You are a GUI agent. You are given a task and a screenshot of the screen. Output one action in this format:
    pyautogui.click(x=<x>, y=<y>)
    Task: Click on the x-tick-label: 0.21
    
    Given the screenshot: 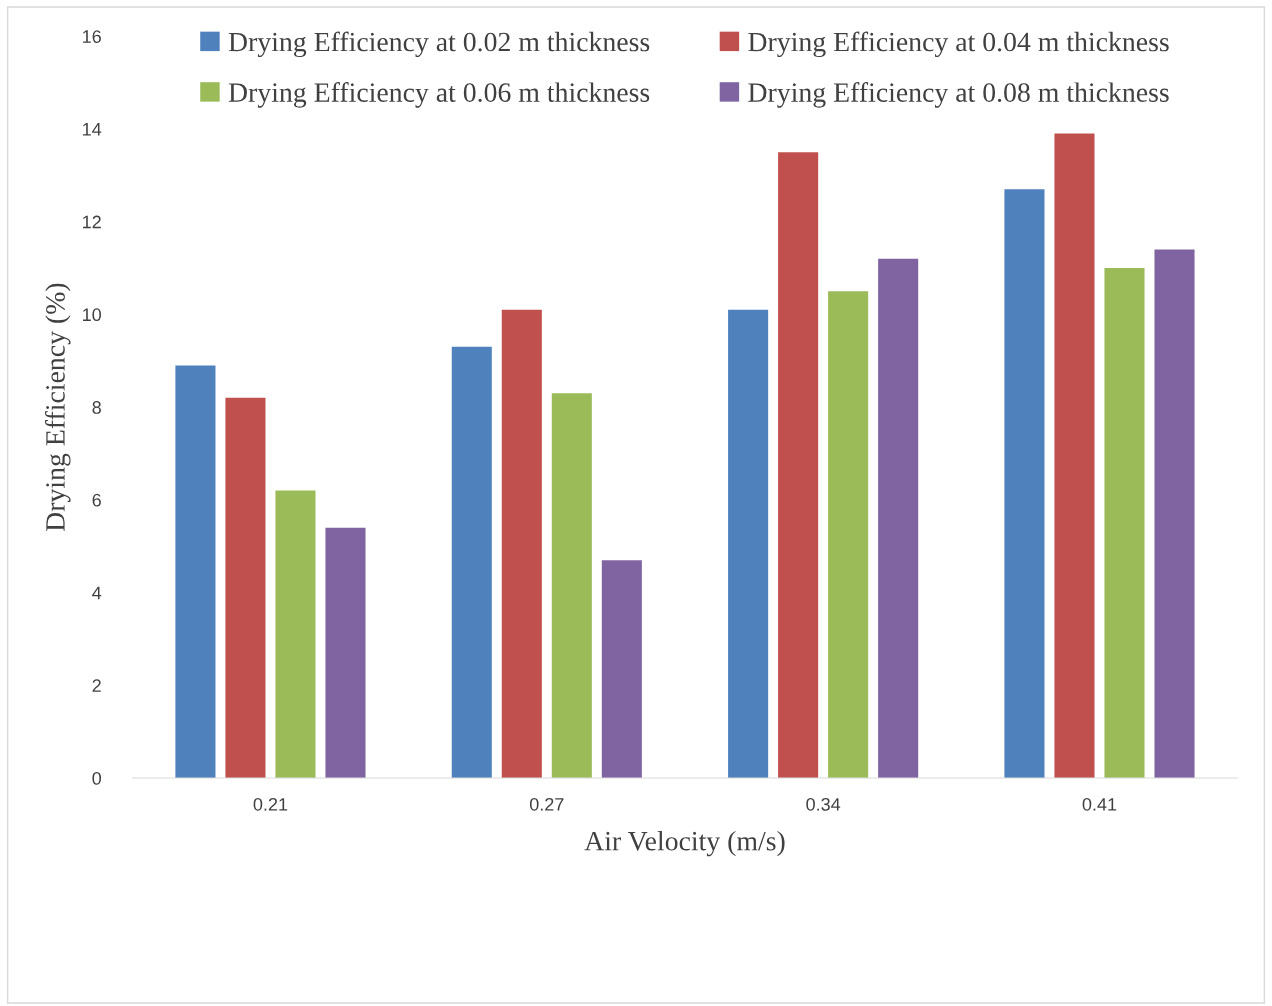 What is the action you would take?
    pyautogui.click(x=270, y=804)
    